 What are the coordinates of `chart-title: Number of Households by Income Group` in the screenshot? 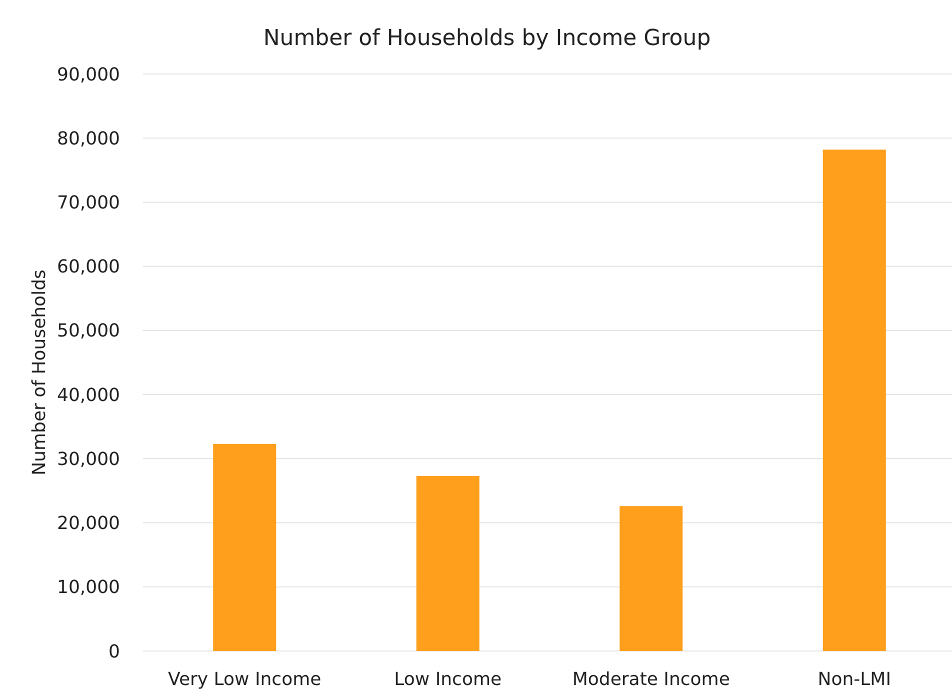 It's located at (487, 38).